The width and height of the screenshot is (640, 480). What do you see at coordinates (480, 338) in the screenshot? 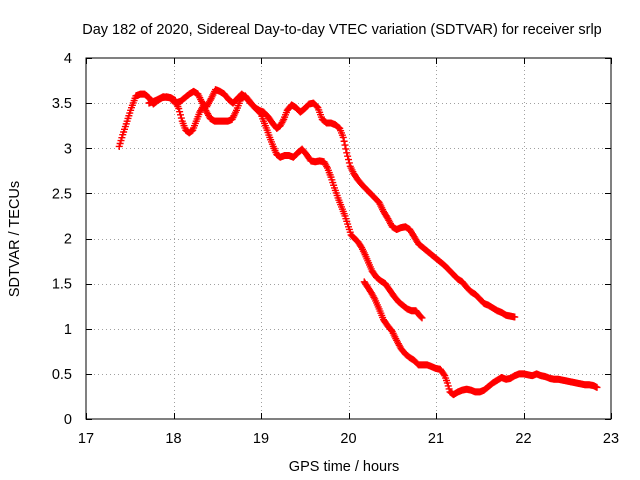
I see `series-group` at bounding box center [480, 338].